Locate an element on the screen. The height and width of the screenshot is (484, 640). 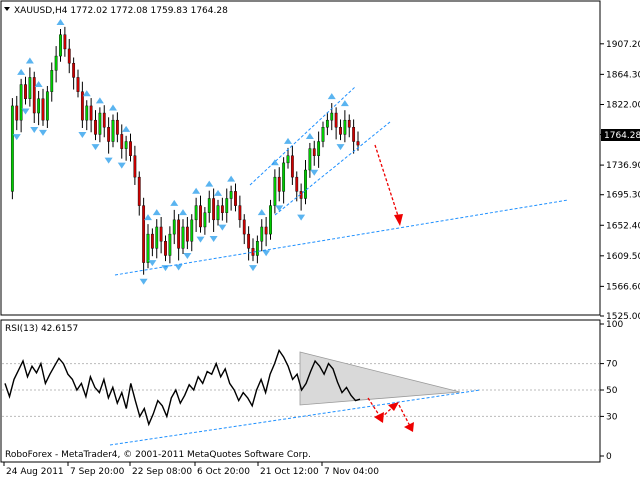
support-trendline is located at coordinates (341, 237).